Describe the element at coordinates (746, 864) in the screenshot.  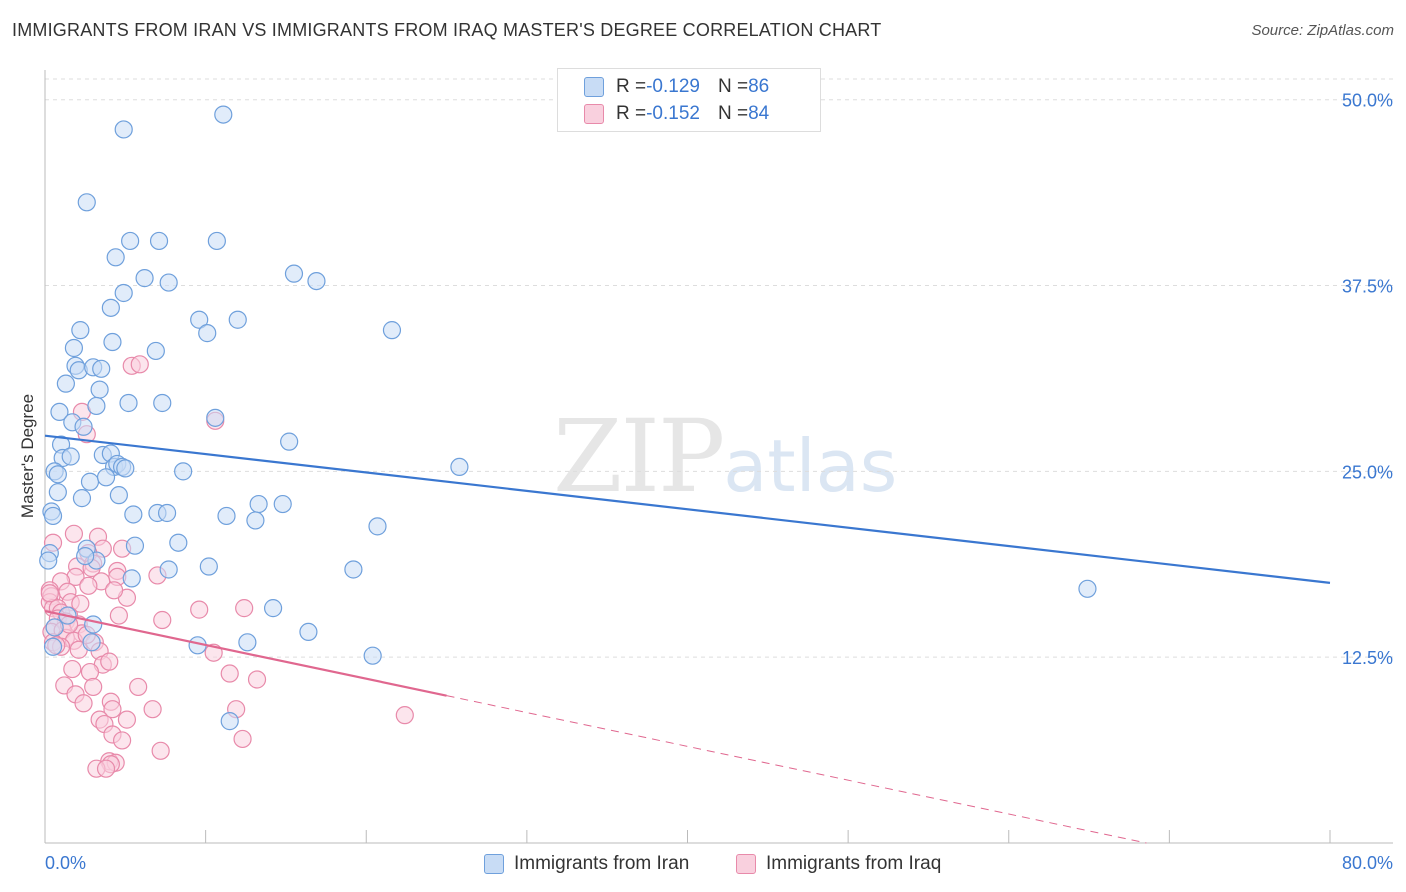
I see `legend-swatch-iraq-bottom` at that location.